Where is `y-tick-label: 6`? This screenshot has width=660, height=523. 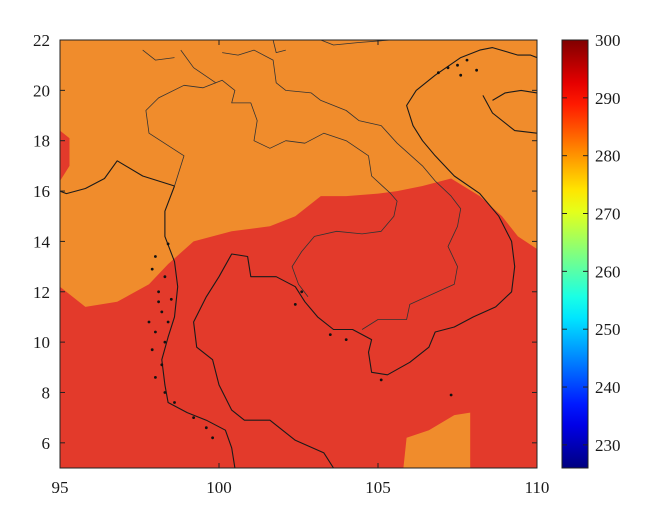 y-tick-label: 6 is located at coordinates (46, 443).